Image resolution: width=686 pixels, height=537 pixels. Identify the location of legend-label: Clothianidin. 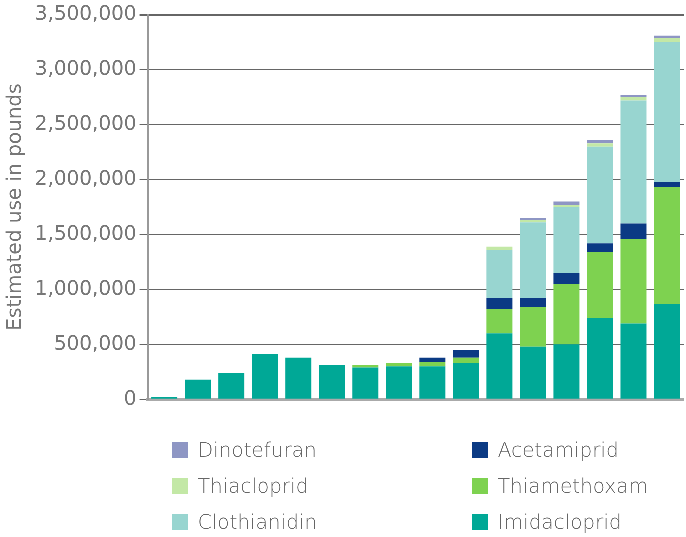
(258, 522).